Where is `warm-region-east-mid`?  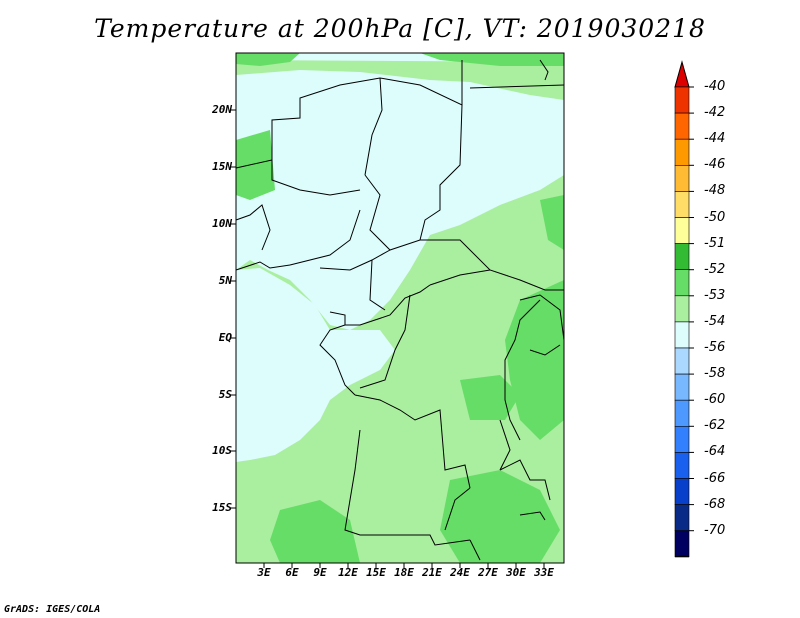 warm-region-east-mid is located at coordinates (552, 222).